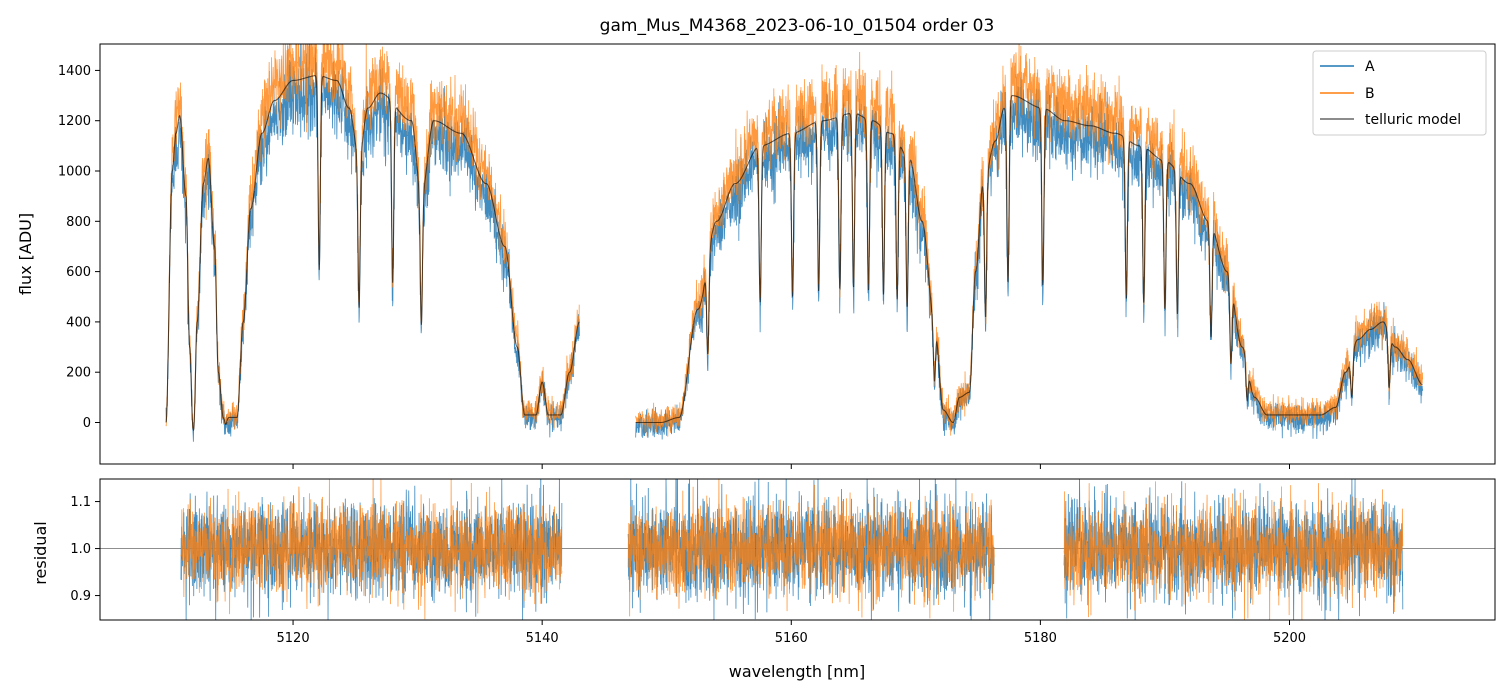 The width and height of the screenshot is (1510, 696). What do you see at coordinates (25, 254) in the screenshot?
I see `flux-y-axis-label: flux [ADU]` at bounding box center [25, 254].